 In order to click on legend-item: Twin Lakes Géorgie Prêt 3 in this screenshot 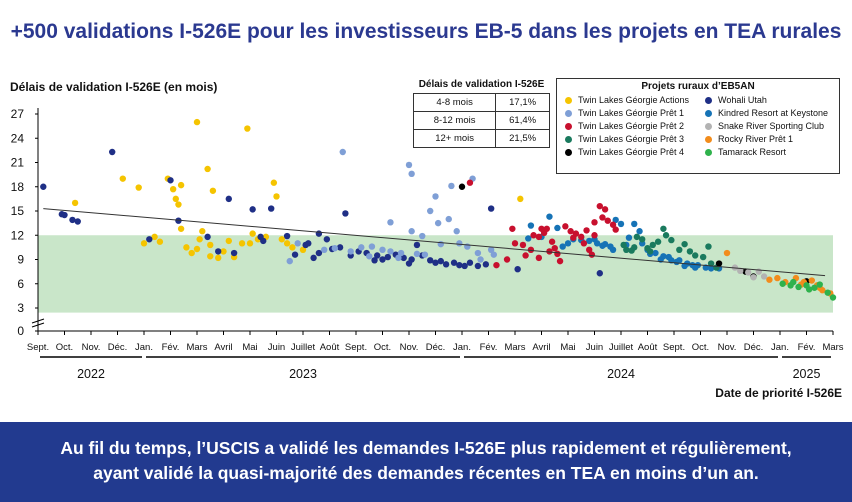, I will do `click(635, 139)`.